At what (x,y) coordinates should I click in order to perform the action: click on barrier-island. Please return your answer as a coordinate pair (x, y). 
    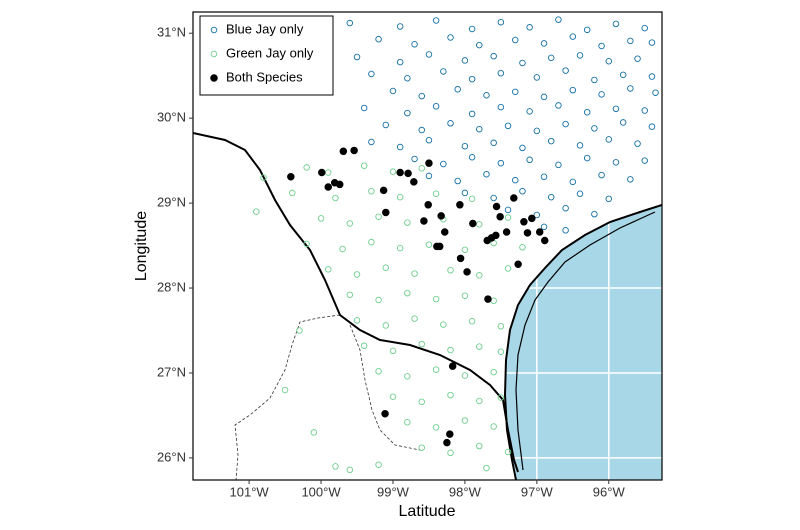
    Looking at the image, I should click on (585, 341).